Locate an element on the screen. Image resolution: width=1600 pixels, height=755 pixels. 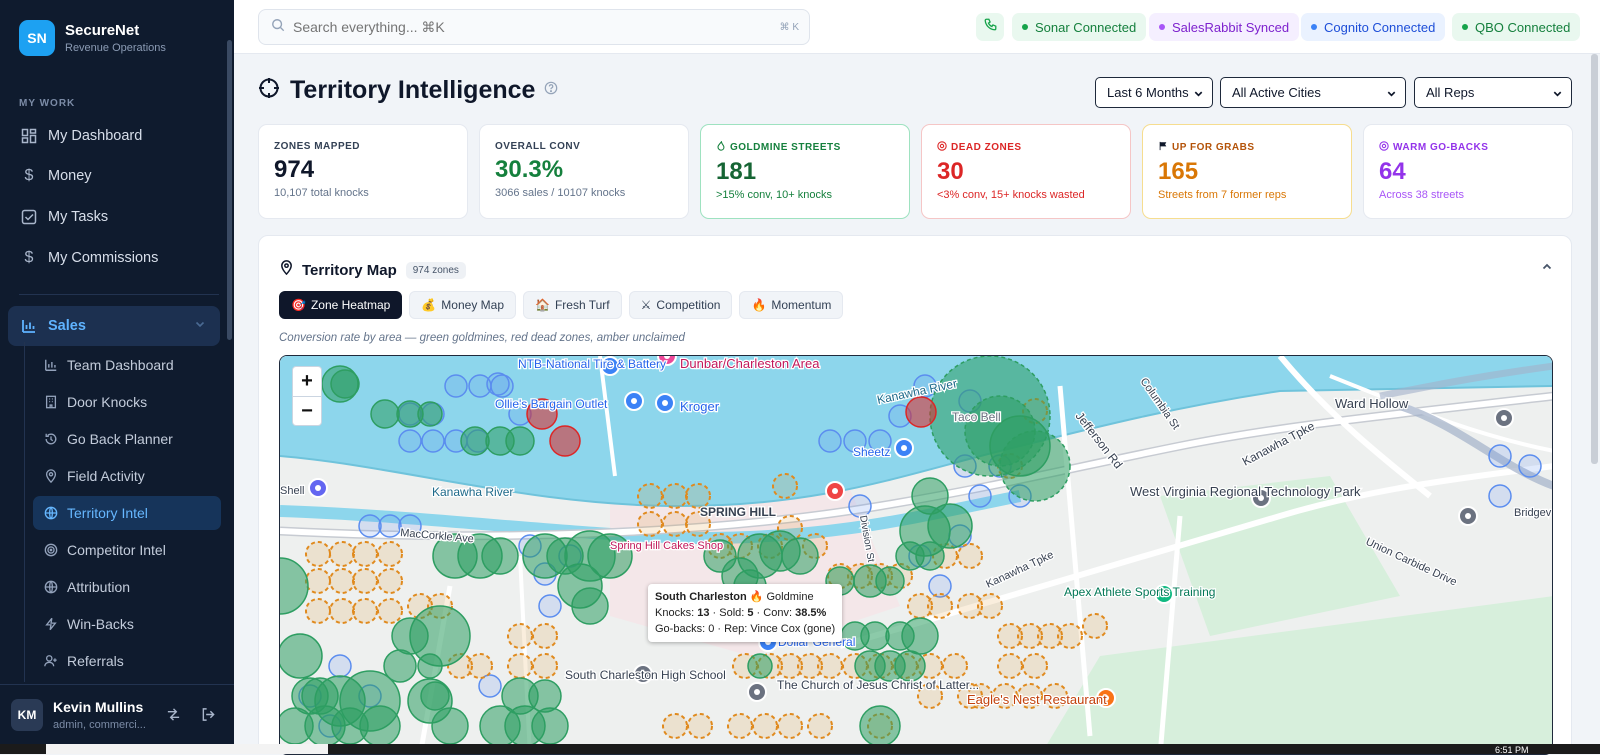
zoom-out-button: − is located at coordinates (307, 410).